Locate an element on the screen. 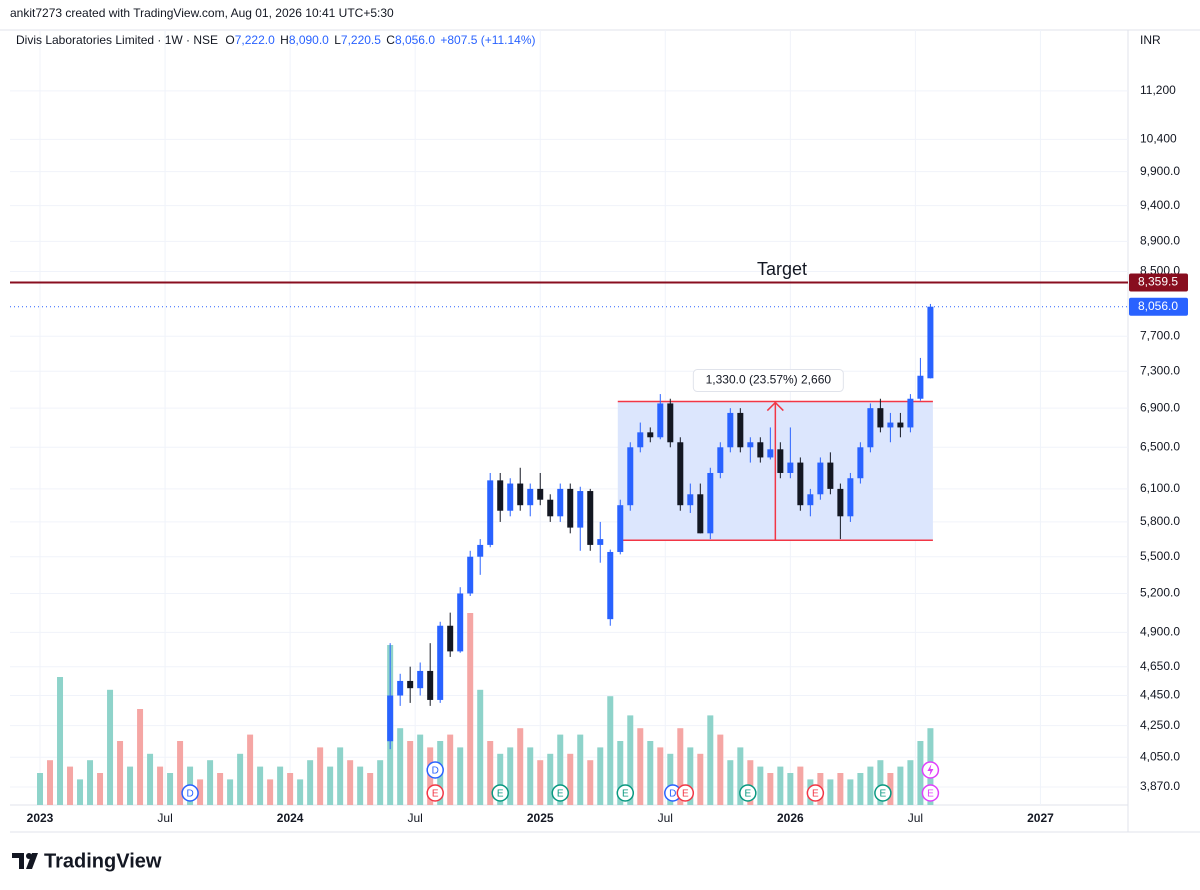 This screenshot has width=1200, height=890. y-tick-label: 4,050.0 is located at coordinates (1160, 756).